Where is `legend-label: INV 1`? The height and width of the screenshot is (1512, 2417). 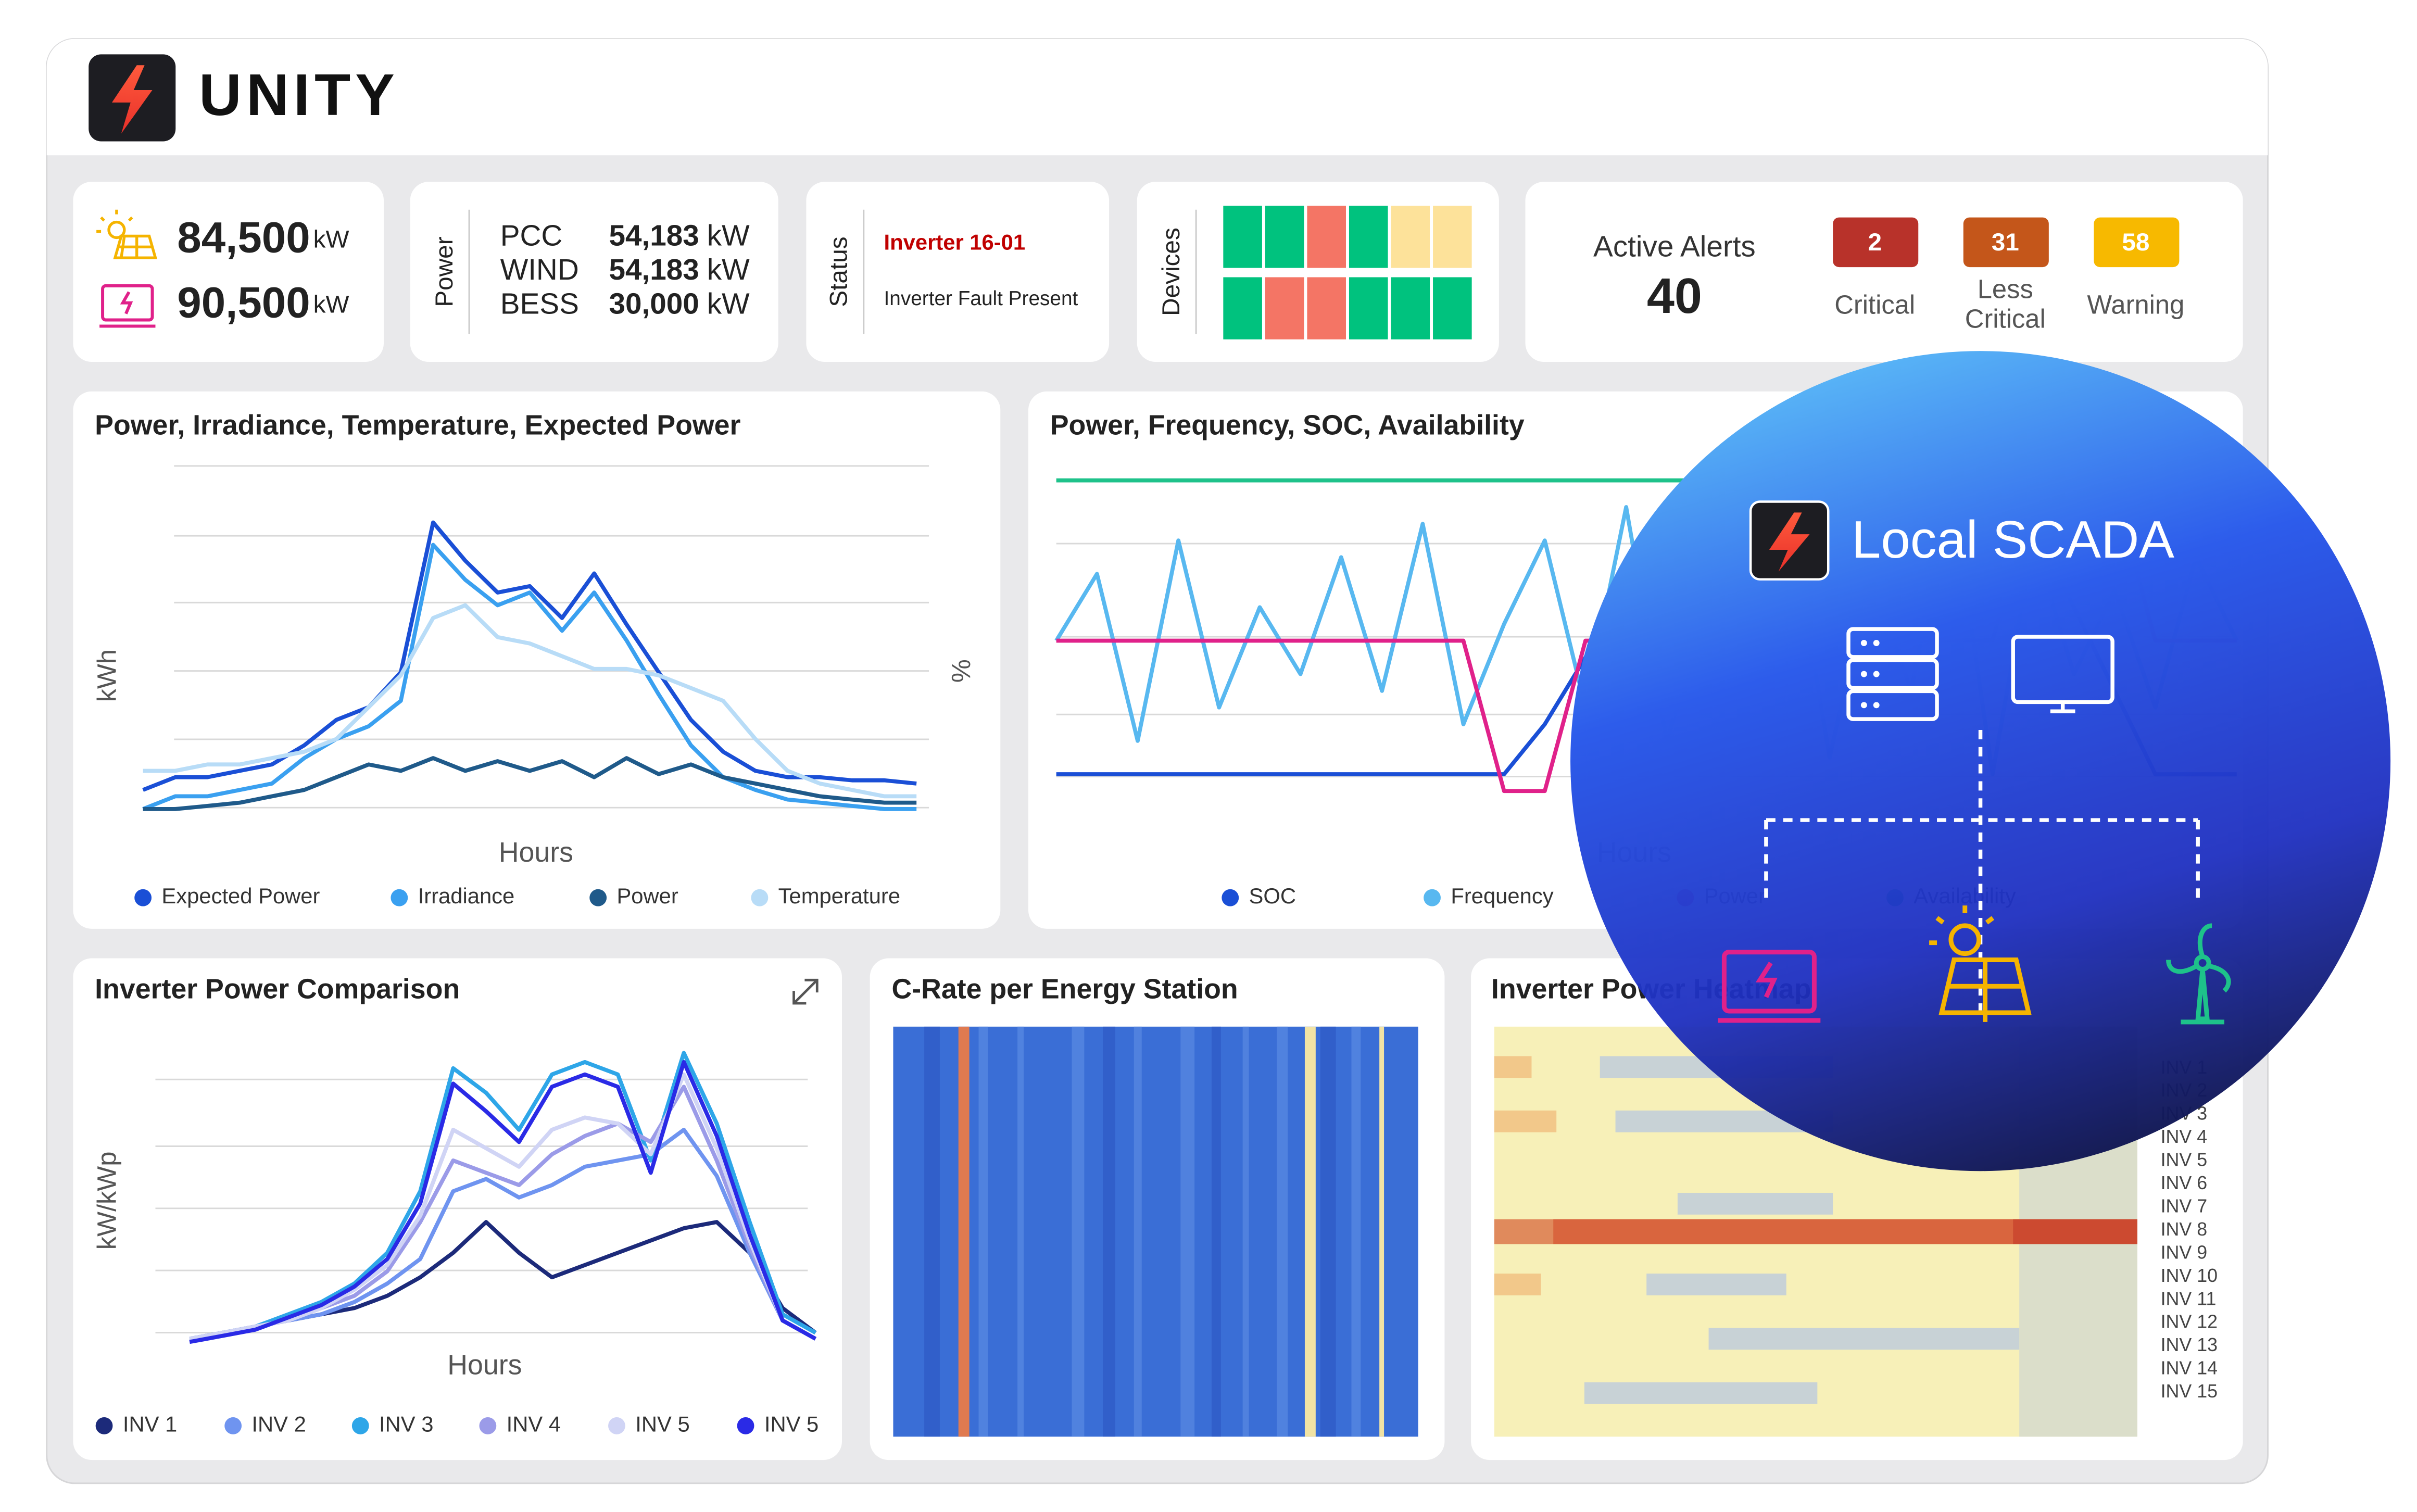 legend-label: INV 1 is located at coordinates (150, 1424).